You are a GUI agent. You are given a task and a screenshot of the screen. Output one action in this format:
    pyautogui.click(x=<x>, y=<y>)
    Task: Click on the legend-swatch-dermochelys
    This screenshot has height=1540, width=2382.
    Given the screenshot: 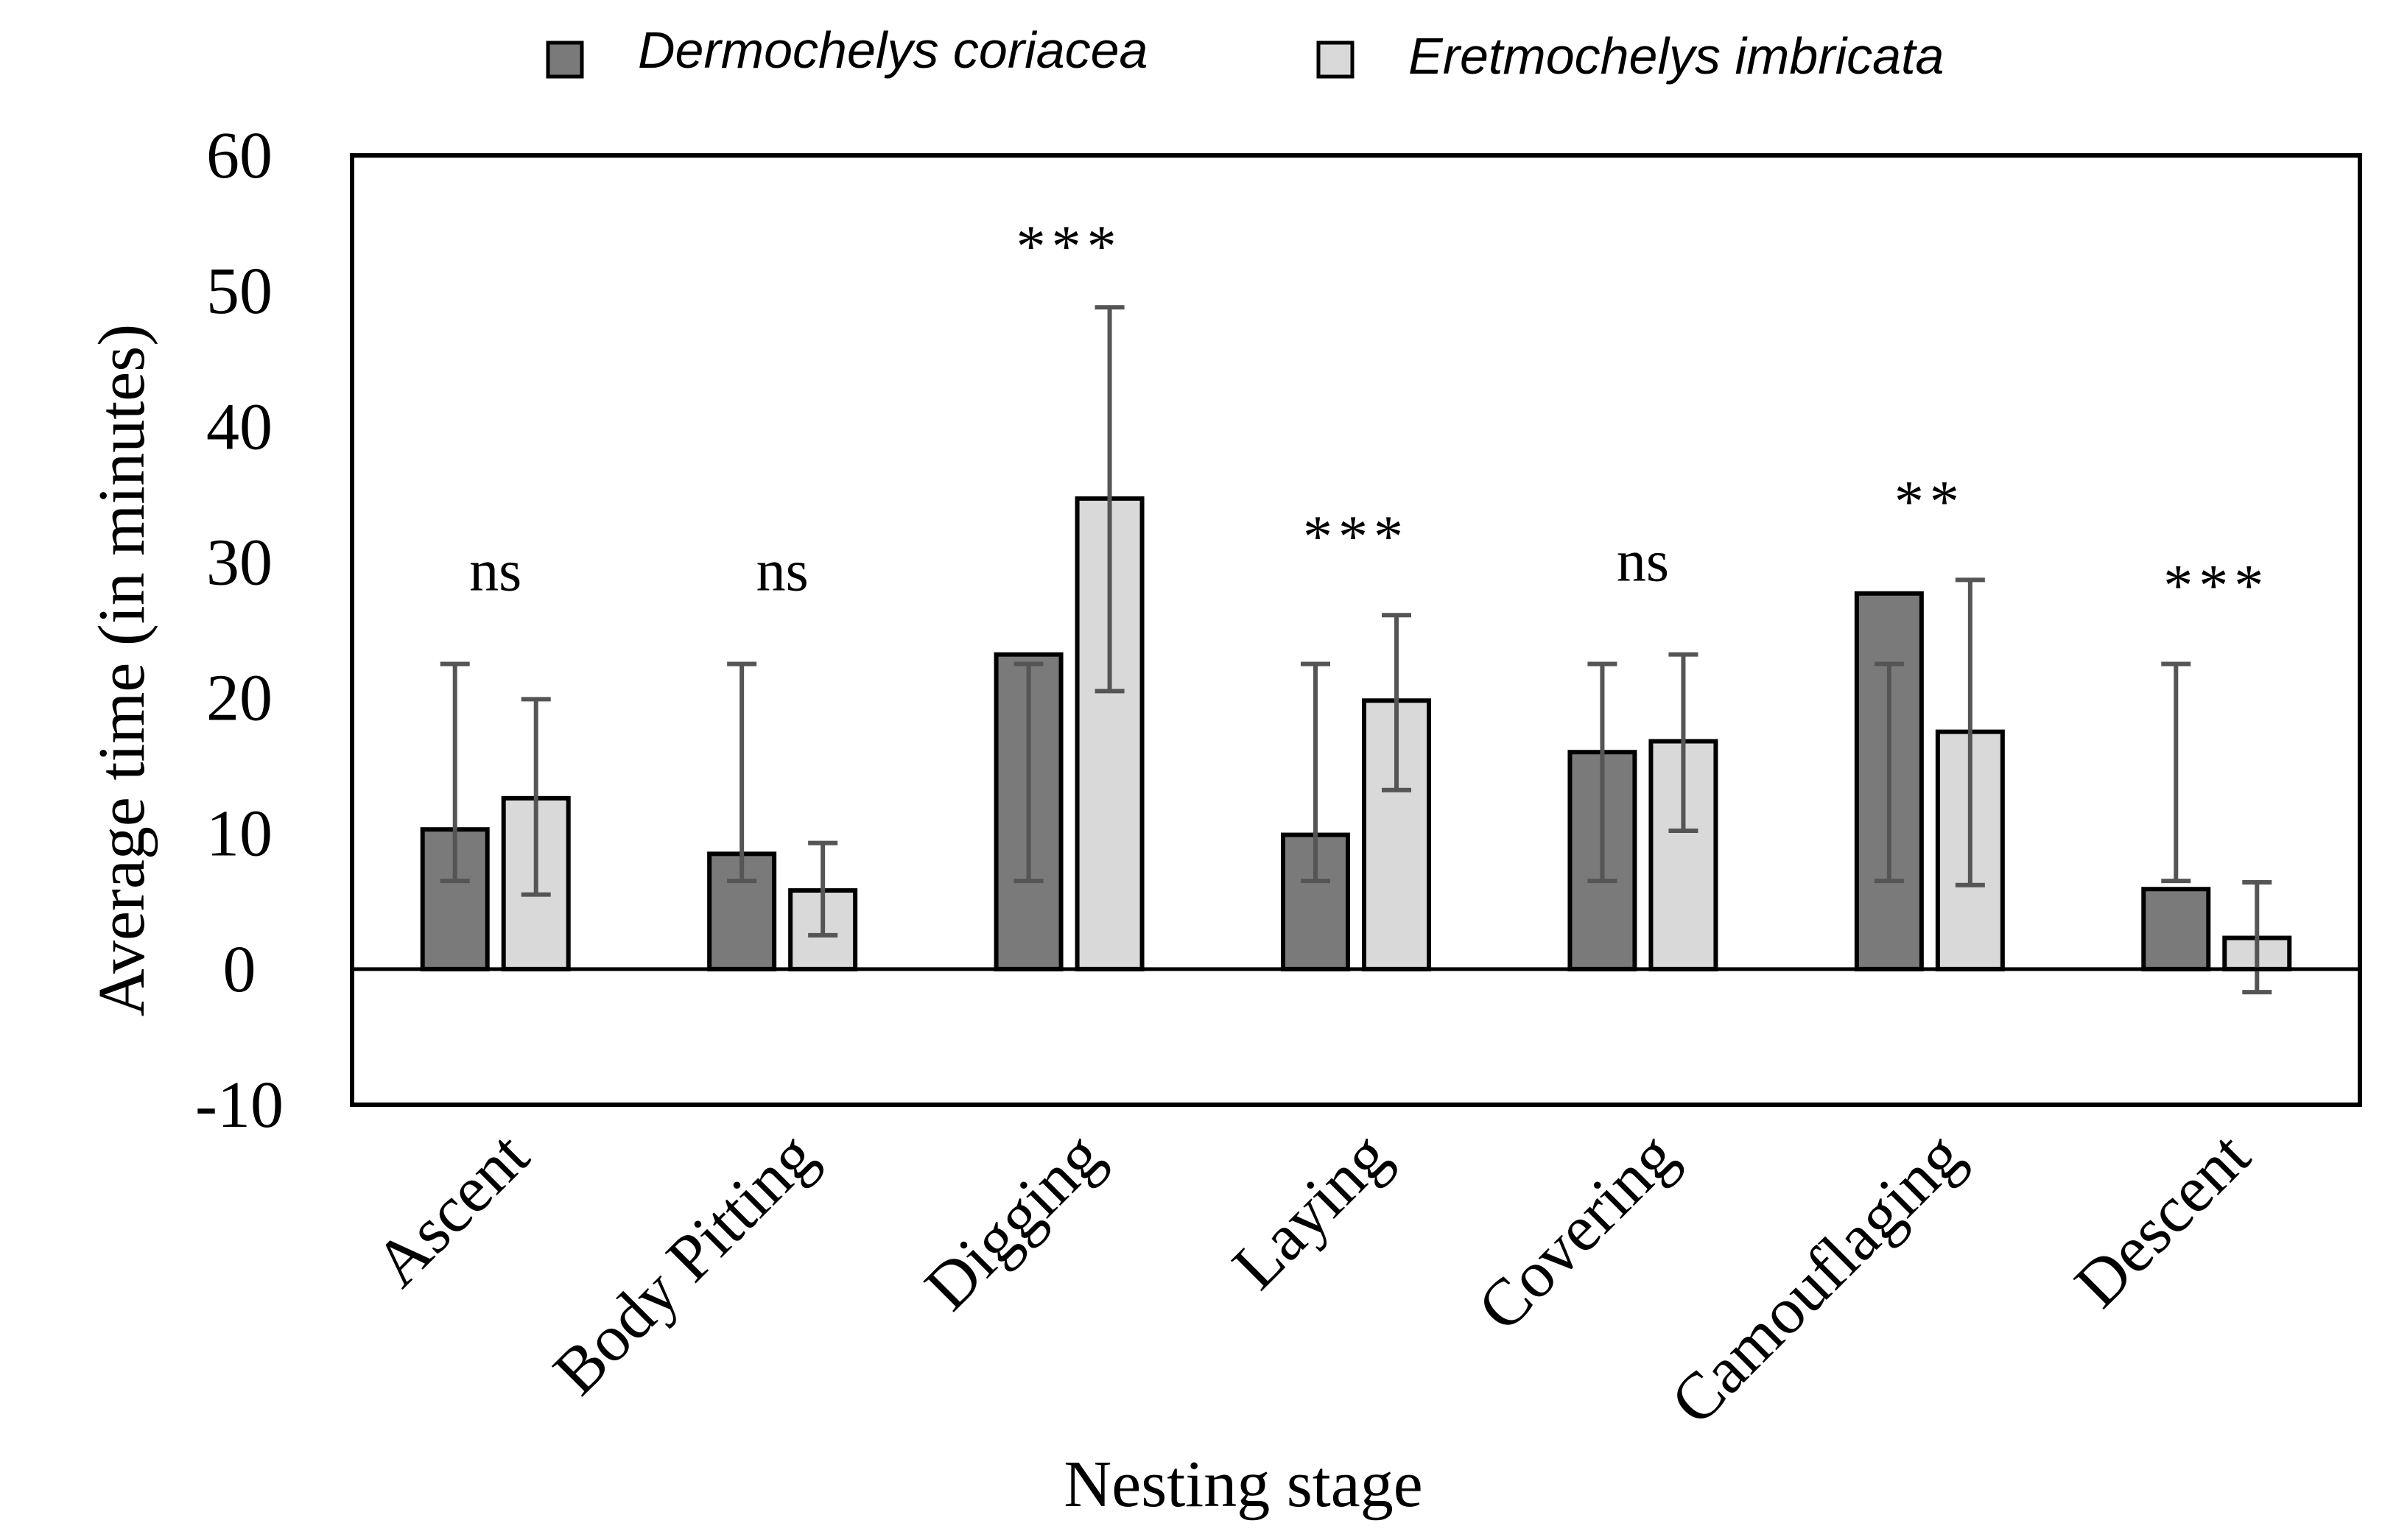 What is the action you would take?
    pyautogui.click(x=565, y=60)
    